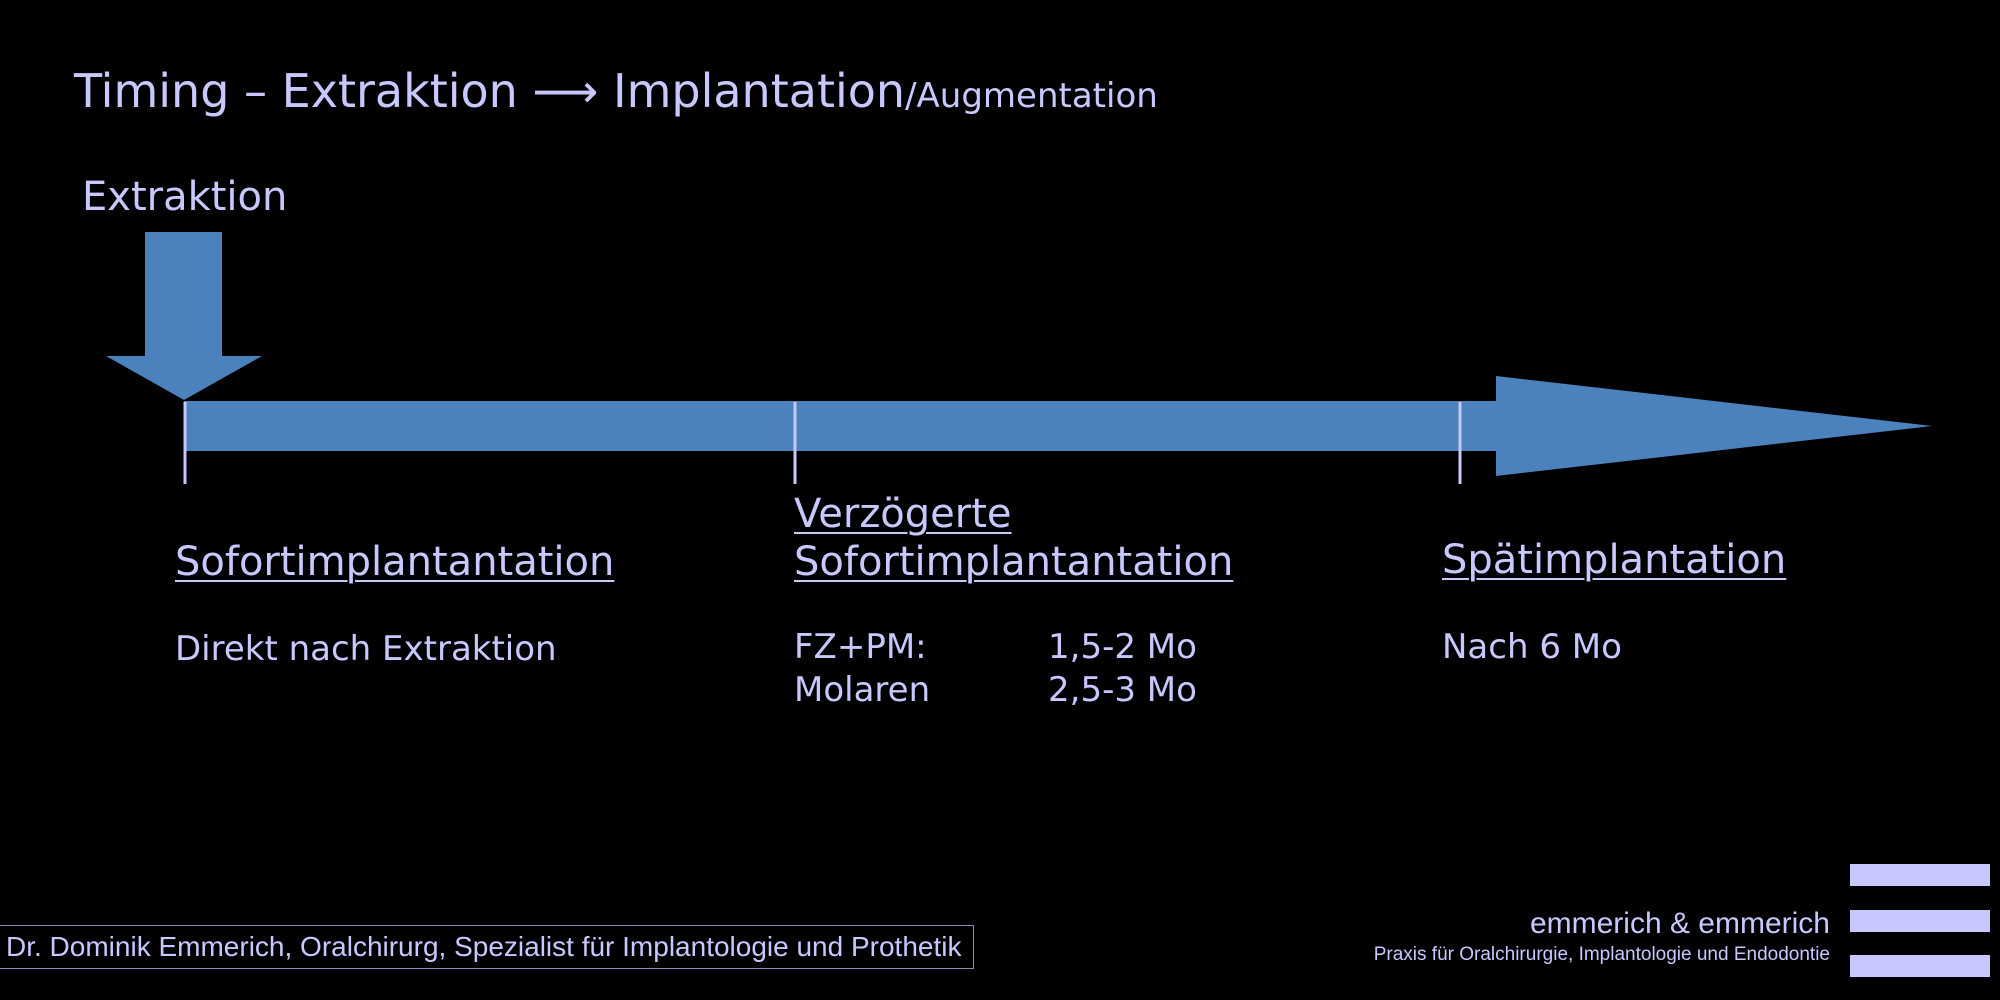 This screenshot has height=1000, width=2000. Describe the element at coordinates (1614, 602) in the screenshot. I see `phase-spaetimplantation: Spätimplantation Nach 6 Mo` at that location.